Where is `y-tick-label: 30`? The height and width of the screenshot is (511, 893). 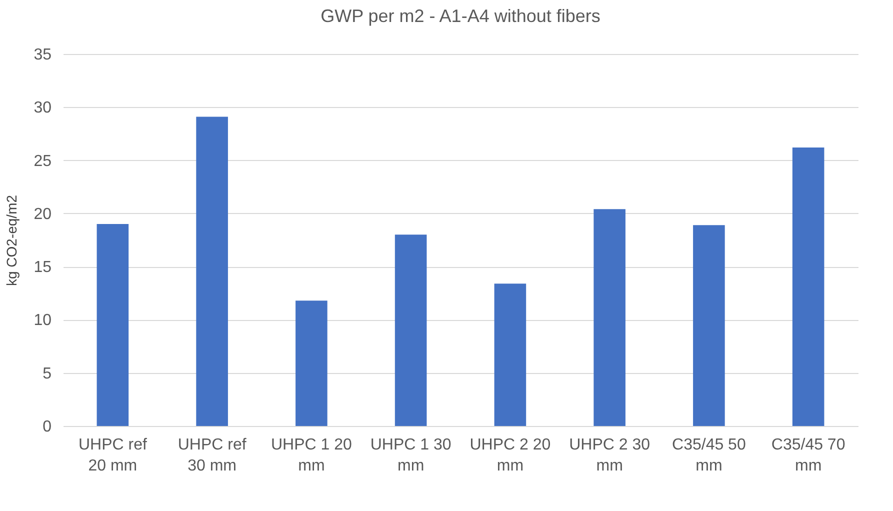
y-tick-label: 30 is located at coordinates (43, 108).